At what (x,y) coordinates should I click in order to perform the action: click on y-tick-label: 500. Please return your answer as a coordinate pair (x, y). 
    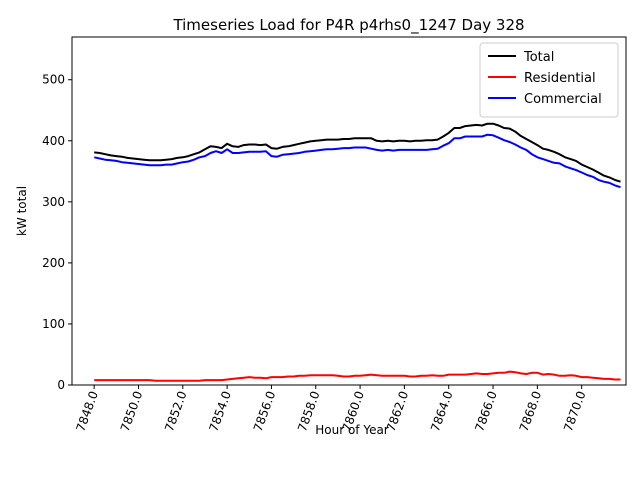
    Looking at the image, I should click on (53, 80).